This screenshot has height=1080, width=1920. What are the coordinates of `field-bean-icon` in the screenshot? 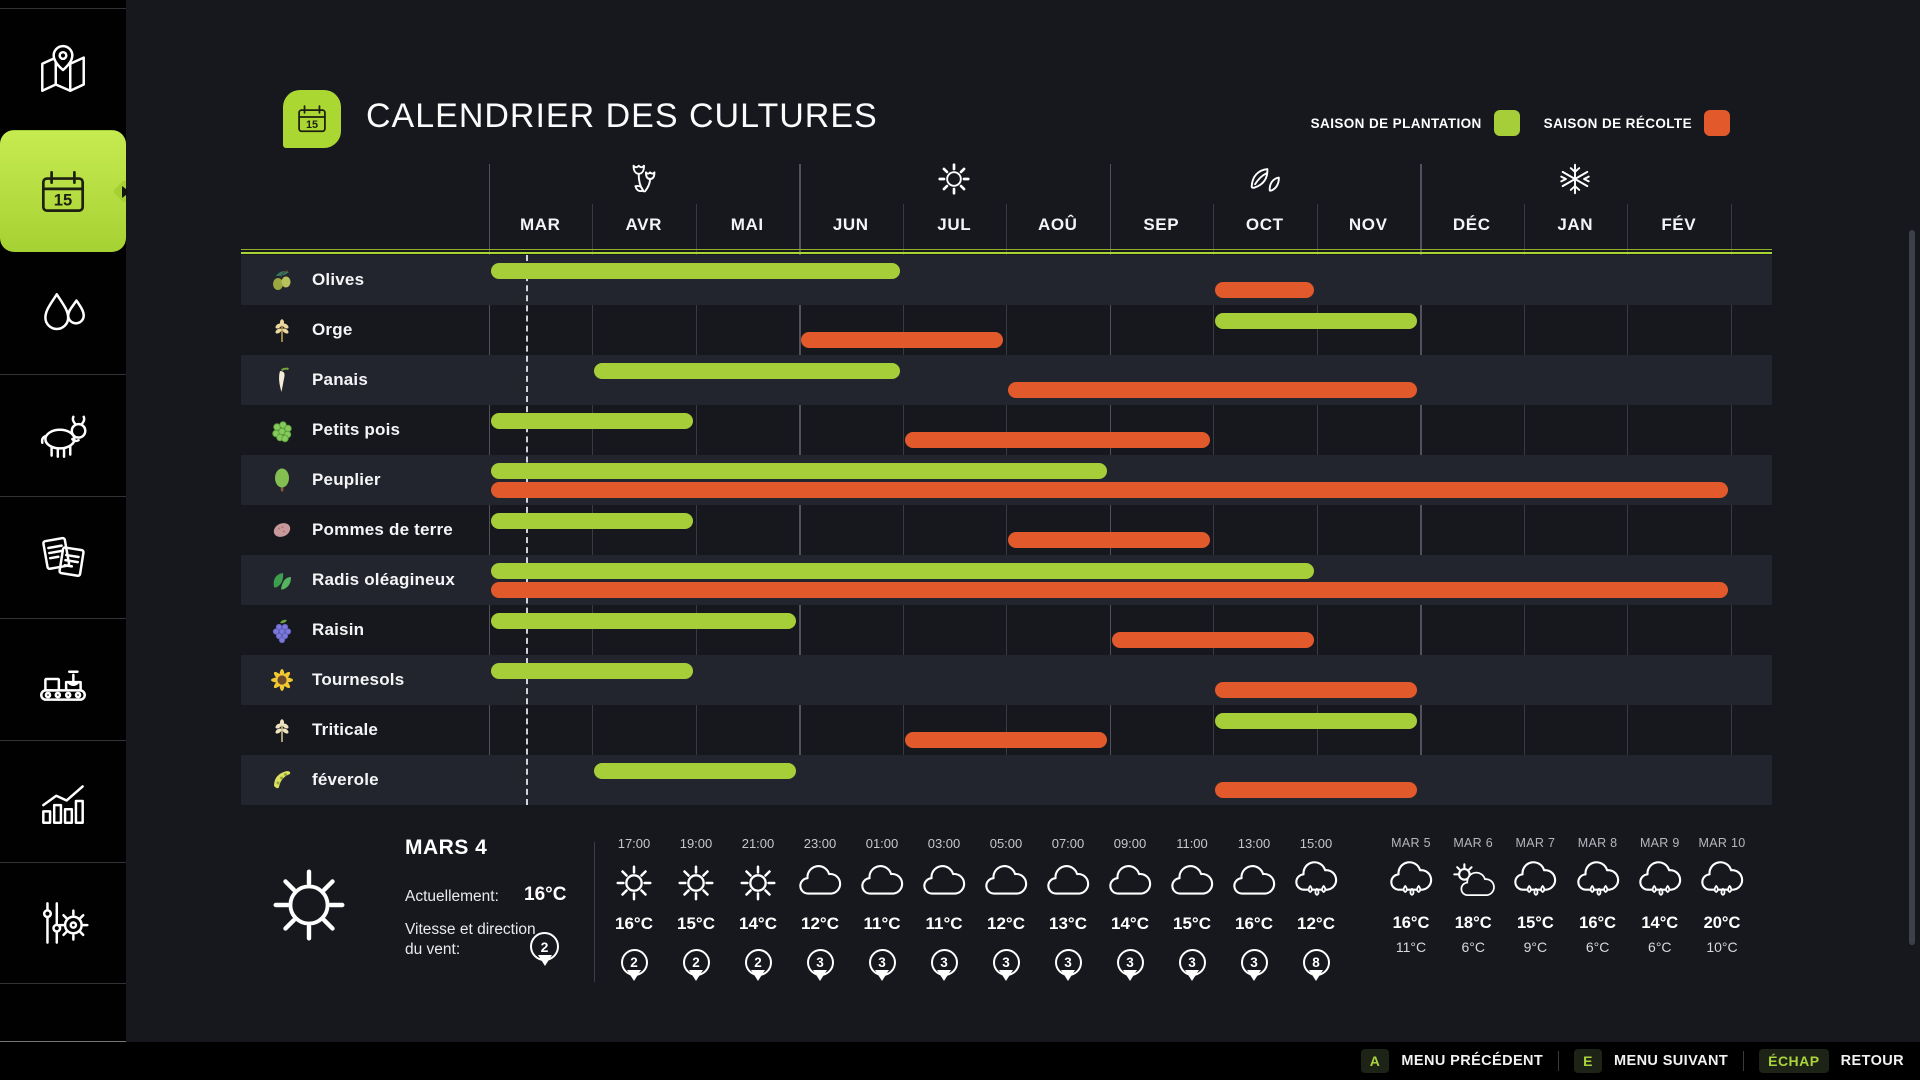 It's located at (282, 780).